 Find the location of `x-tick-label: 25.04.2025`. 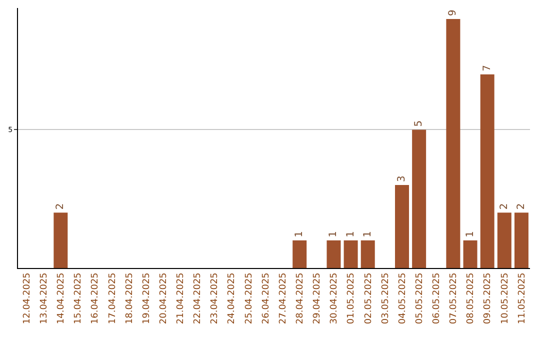

x-tick-label: 25.04.2025 is located at coordinates (249, 298).